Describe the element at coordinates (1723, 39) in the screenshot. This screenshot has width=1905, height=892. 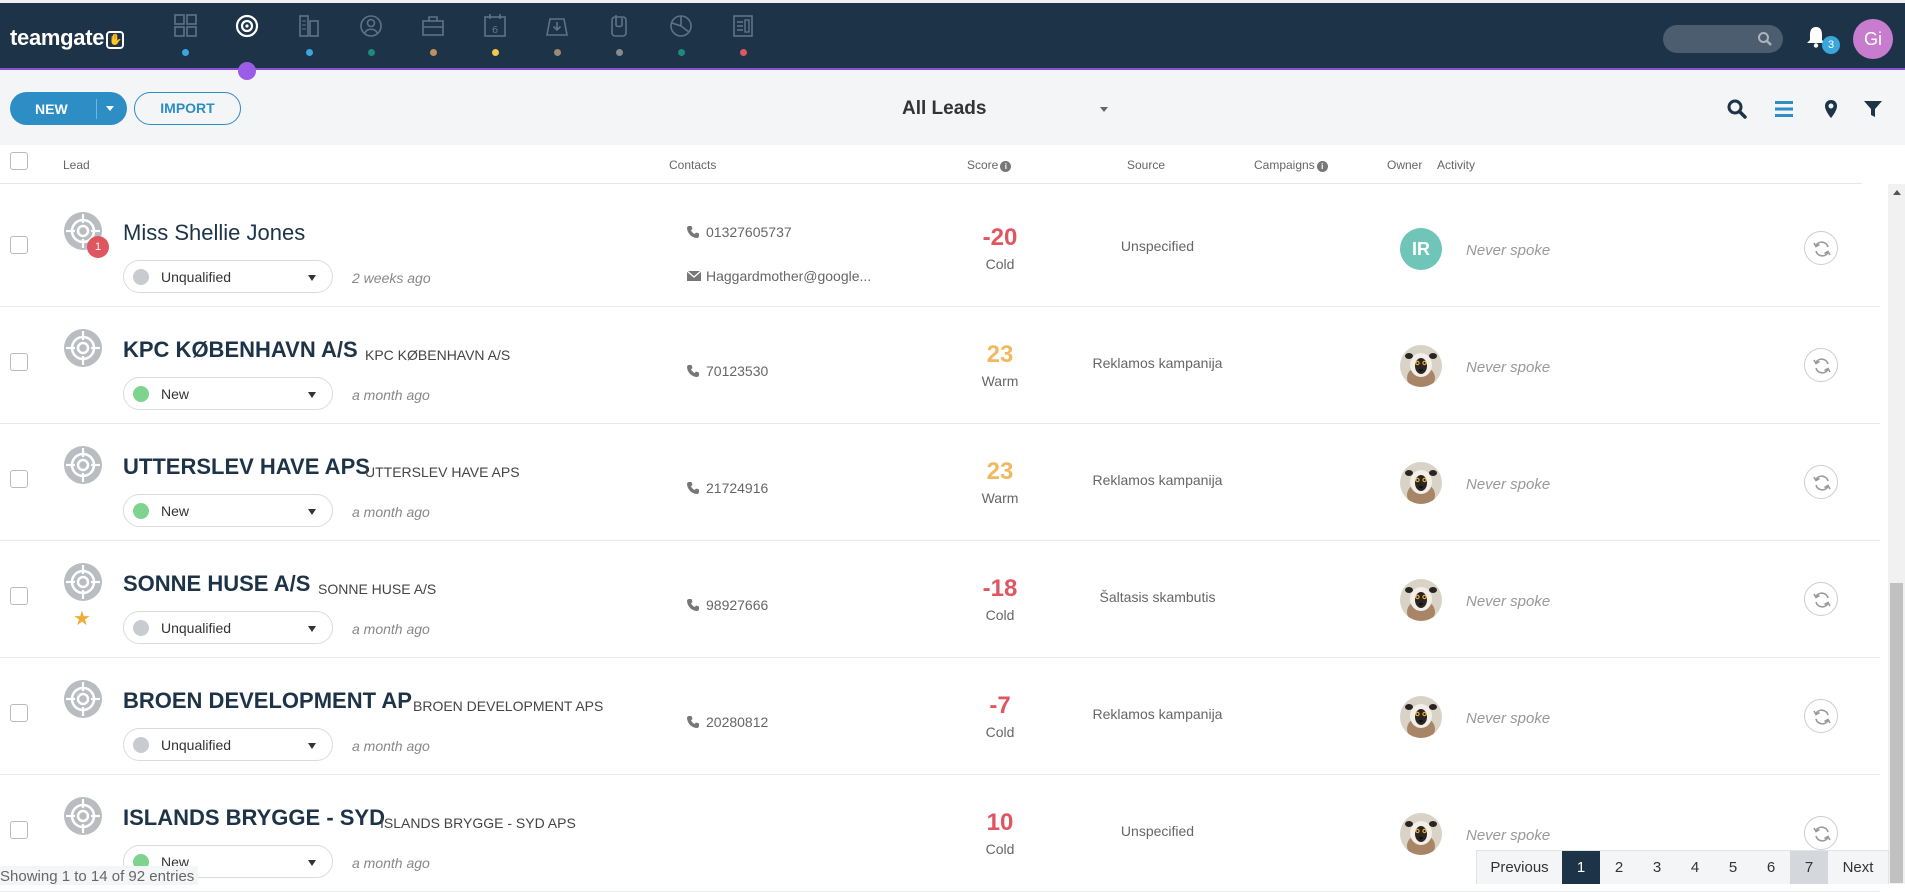
I see `global-search-input` at that location.